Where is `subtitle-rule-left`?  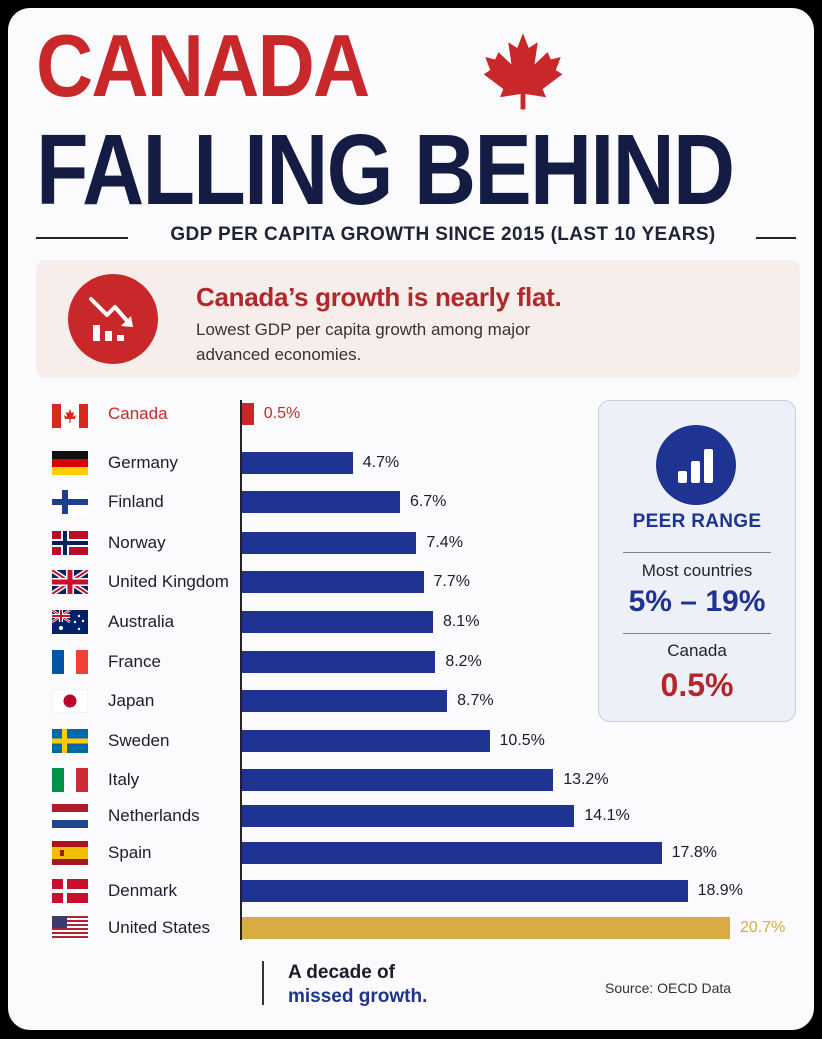
subtitle-rule-left is located at coordinates (82, 238).